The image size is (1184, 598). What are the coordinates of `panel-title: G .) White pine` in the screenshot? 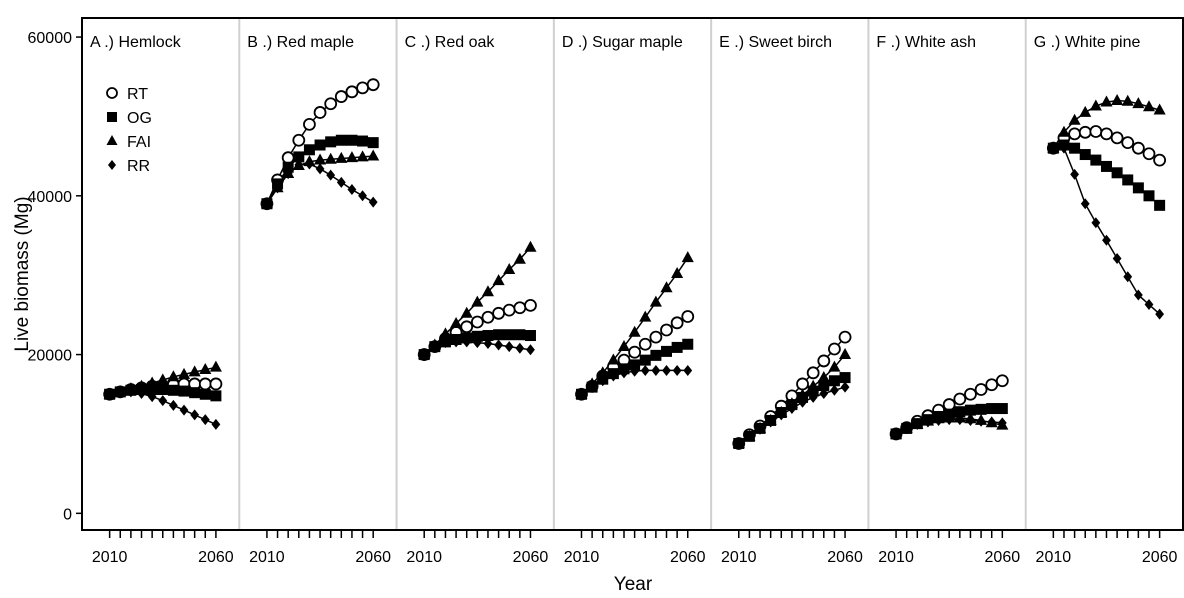 It's located at (1087, 42).